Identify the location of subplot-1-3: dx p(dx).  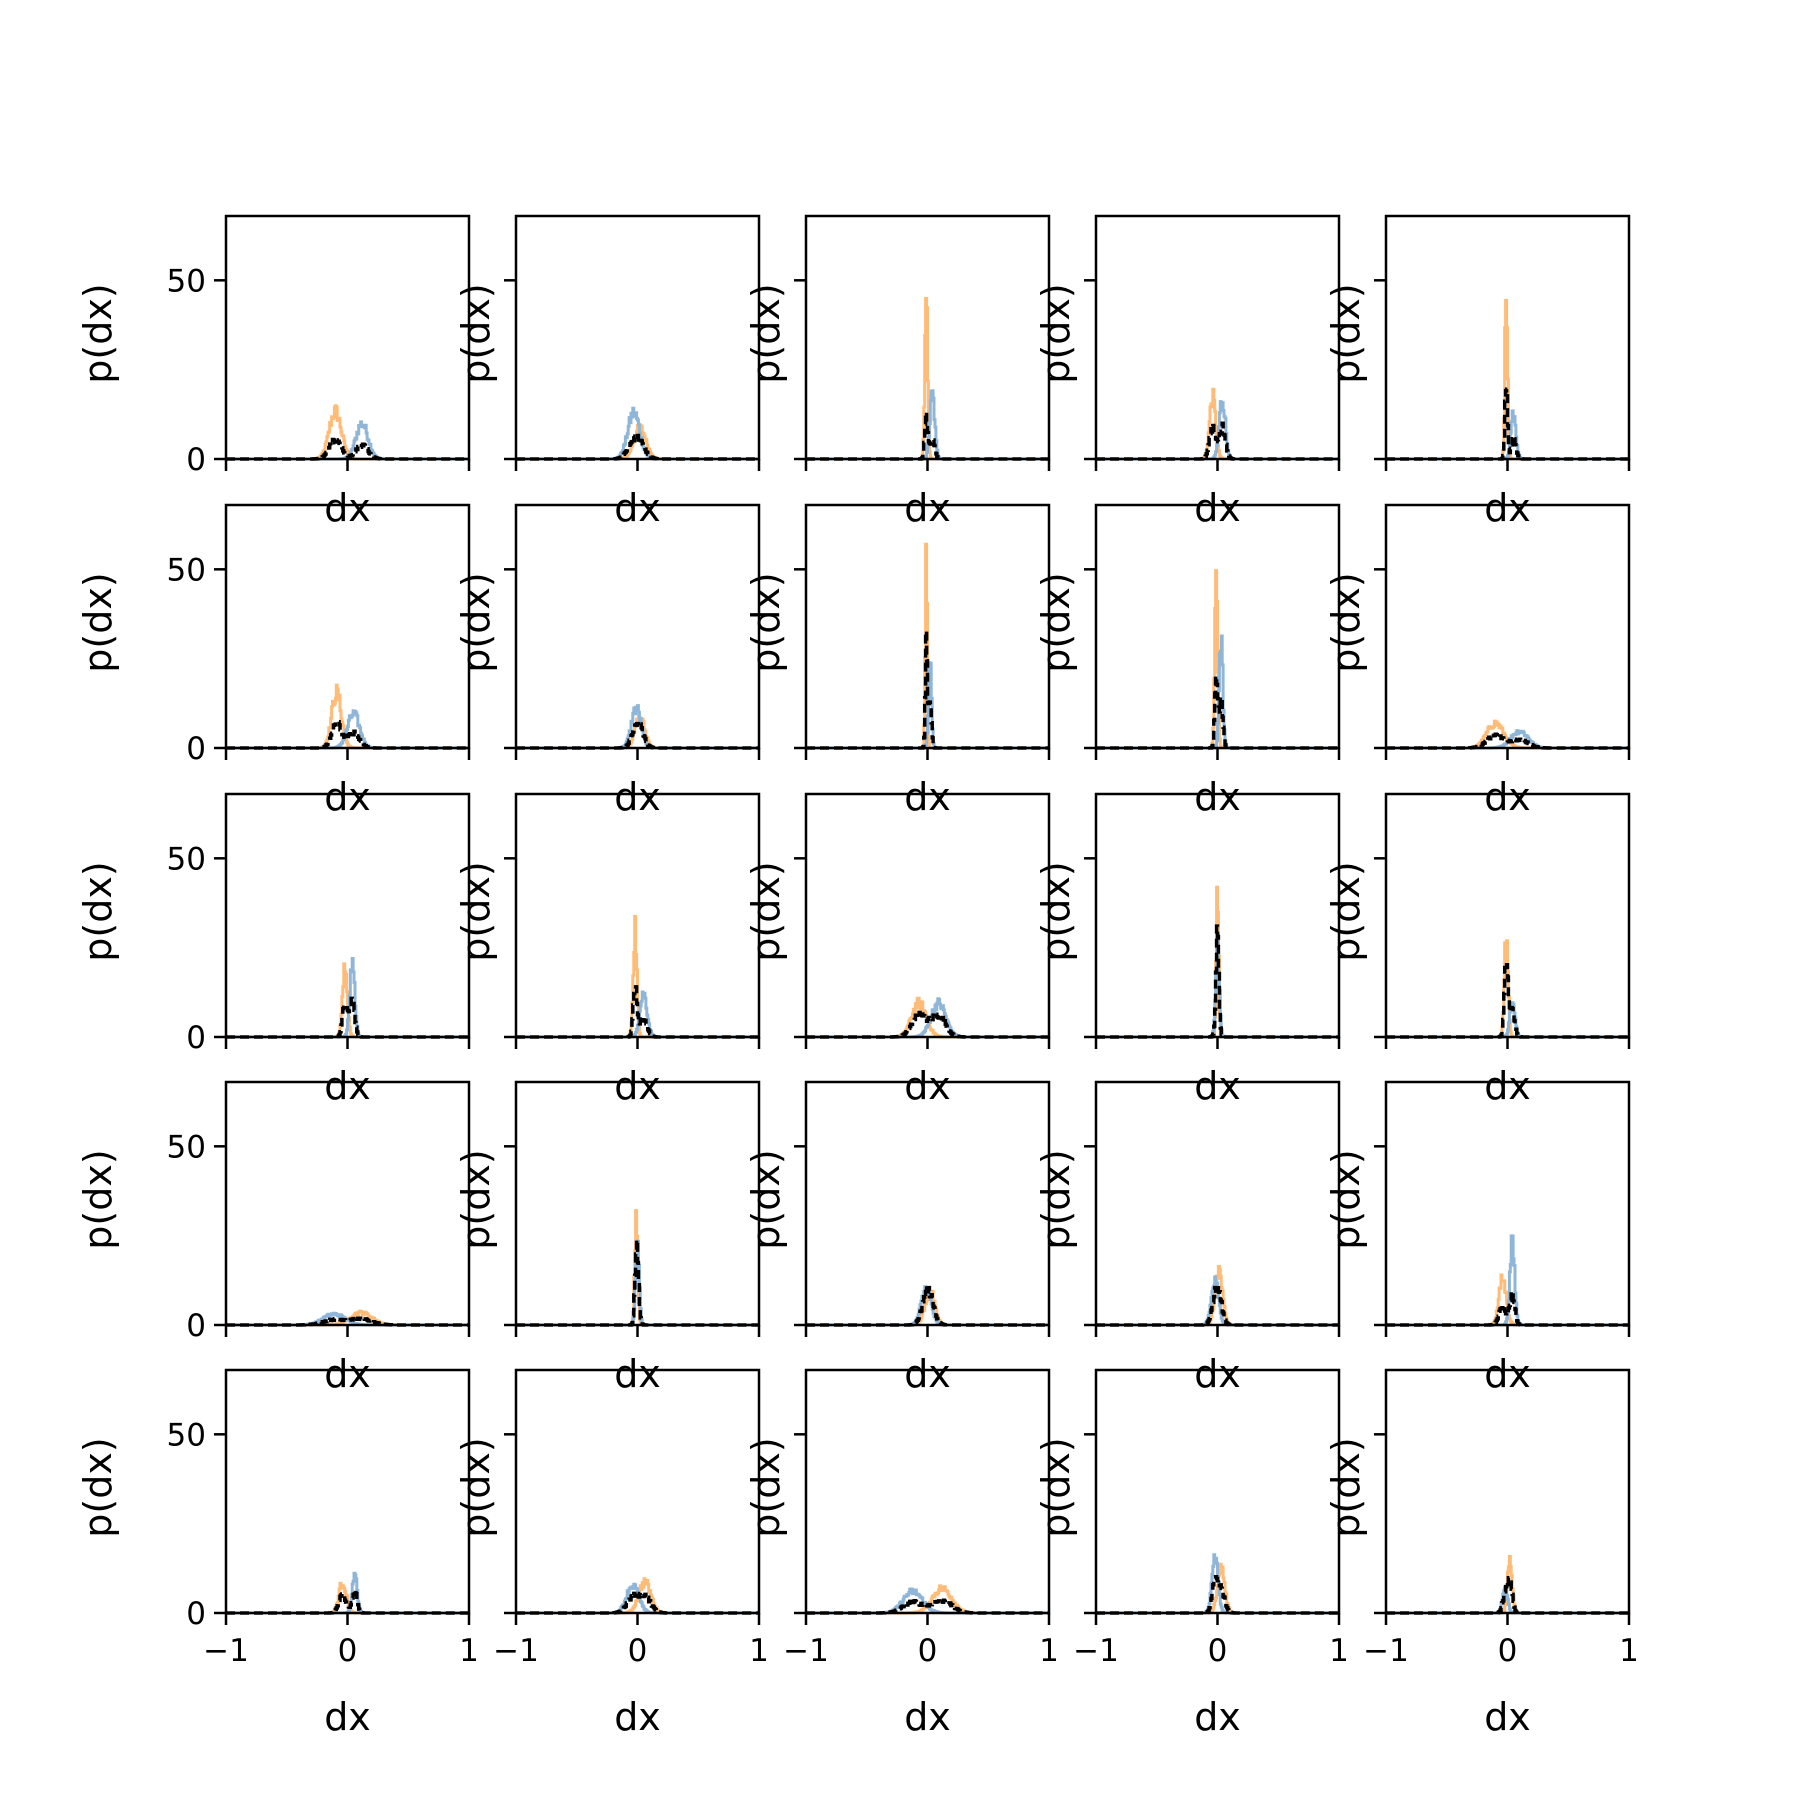
(897, 372).